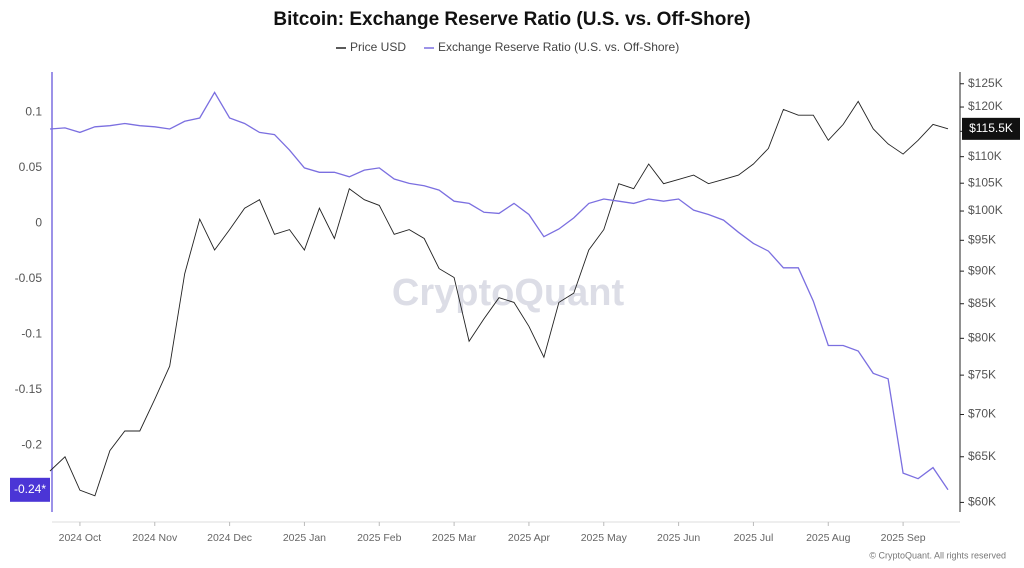  Describe the element at coordinates (982, 239) in the screenshot. I see `y2-tick-label: $95K` at that location.